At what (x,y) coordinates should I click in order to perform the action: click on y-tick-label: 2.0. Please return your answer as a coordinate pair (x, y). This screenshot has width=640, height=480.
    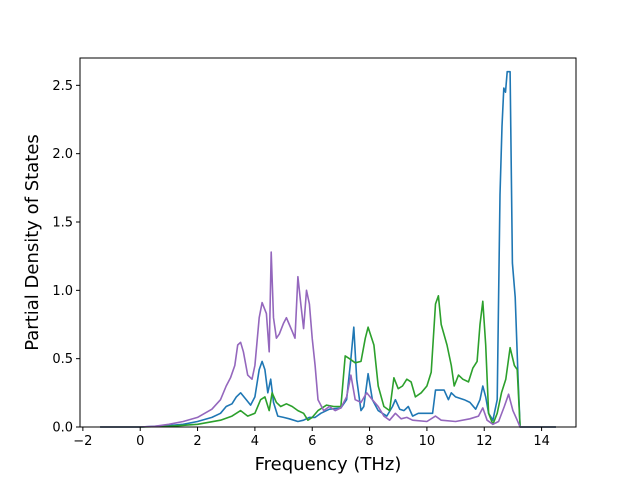
    Looking at the image, I should click on (62, 154).